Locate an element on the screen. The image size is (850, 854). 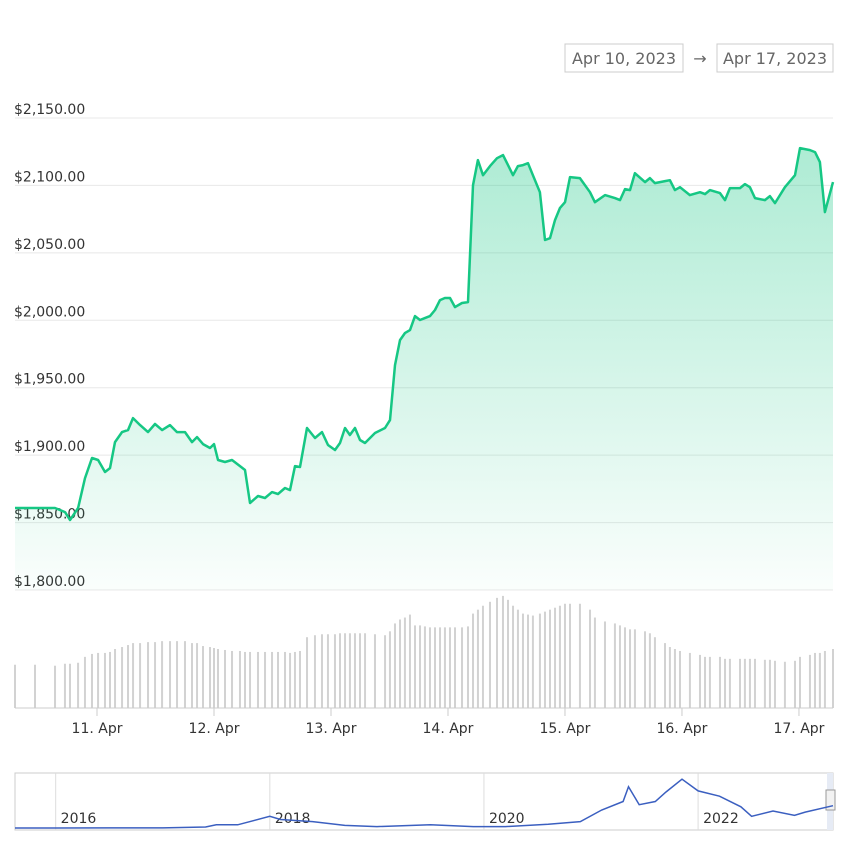
date-from: Apr 10, 2023 is located at coordinates (624, 58).